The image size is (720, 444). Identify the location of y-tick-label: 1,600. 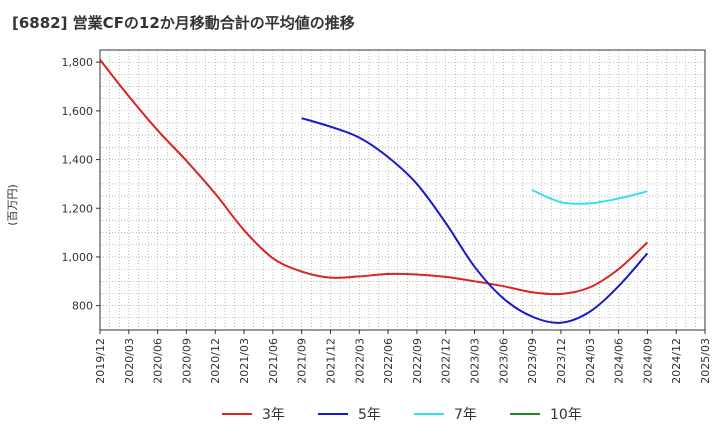
(78, 111).